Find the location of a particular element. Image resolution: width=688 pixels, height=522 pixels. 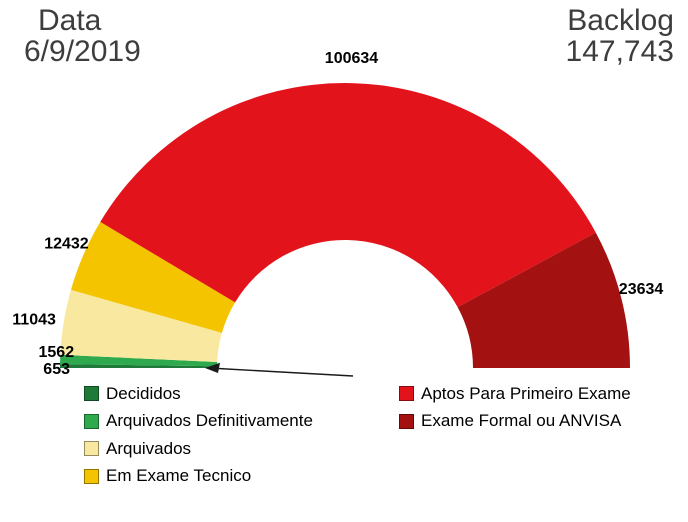

date-value: 6/9/2019 is located at coordinates (82, 51).